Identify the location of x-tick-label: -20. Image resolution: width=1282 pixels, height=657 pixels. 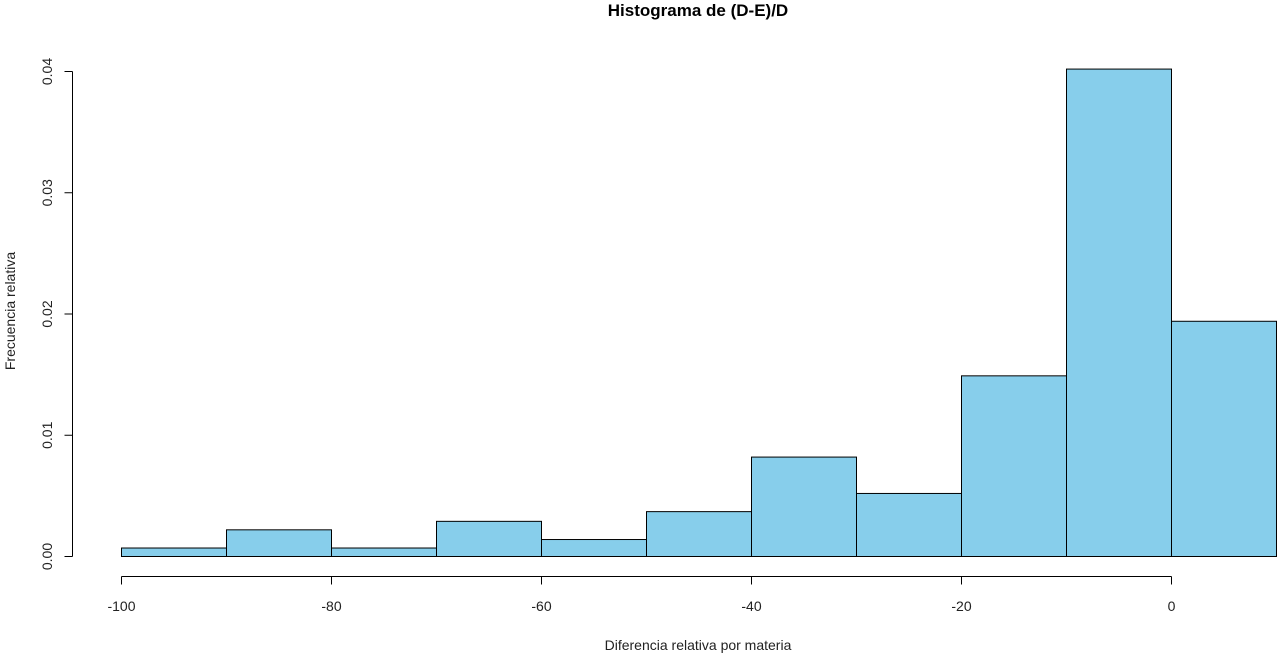
(961, 606).